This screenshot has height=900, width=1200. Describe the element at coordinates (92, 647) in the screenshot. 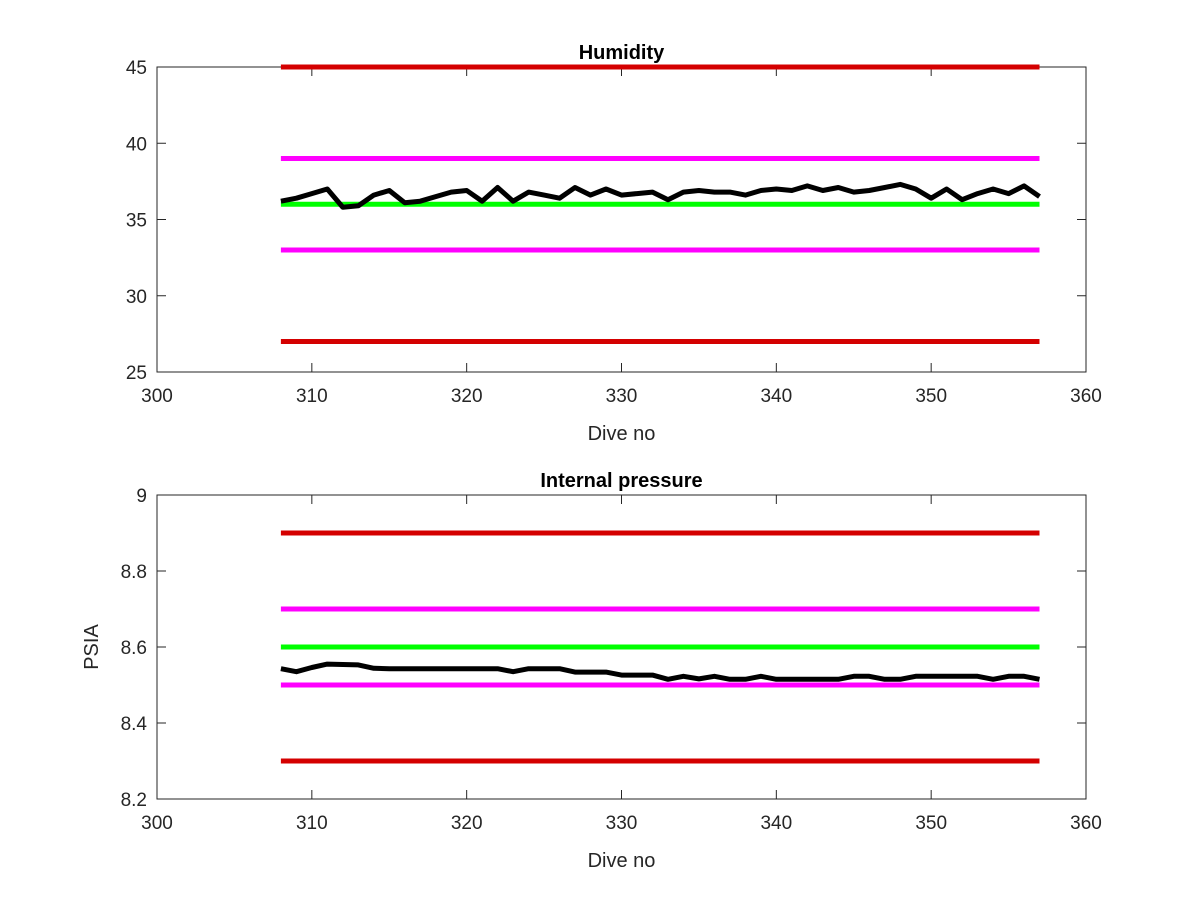

I see `chart-2-y-axis-label: PSIA` at that location.